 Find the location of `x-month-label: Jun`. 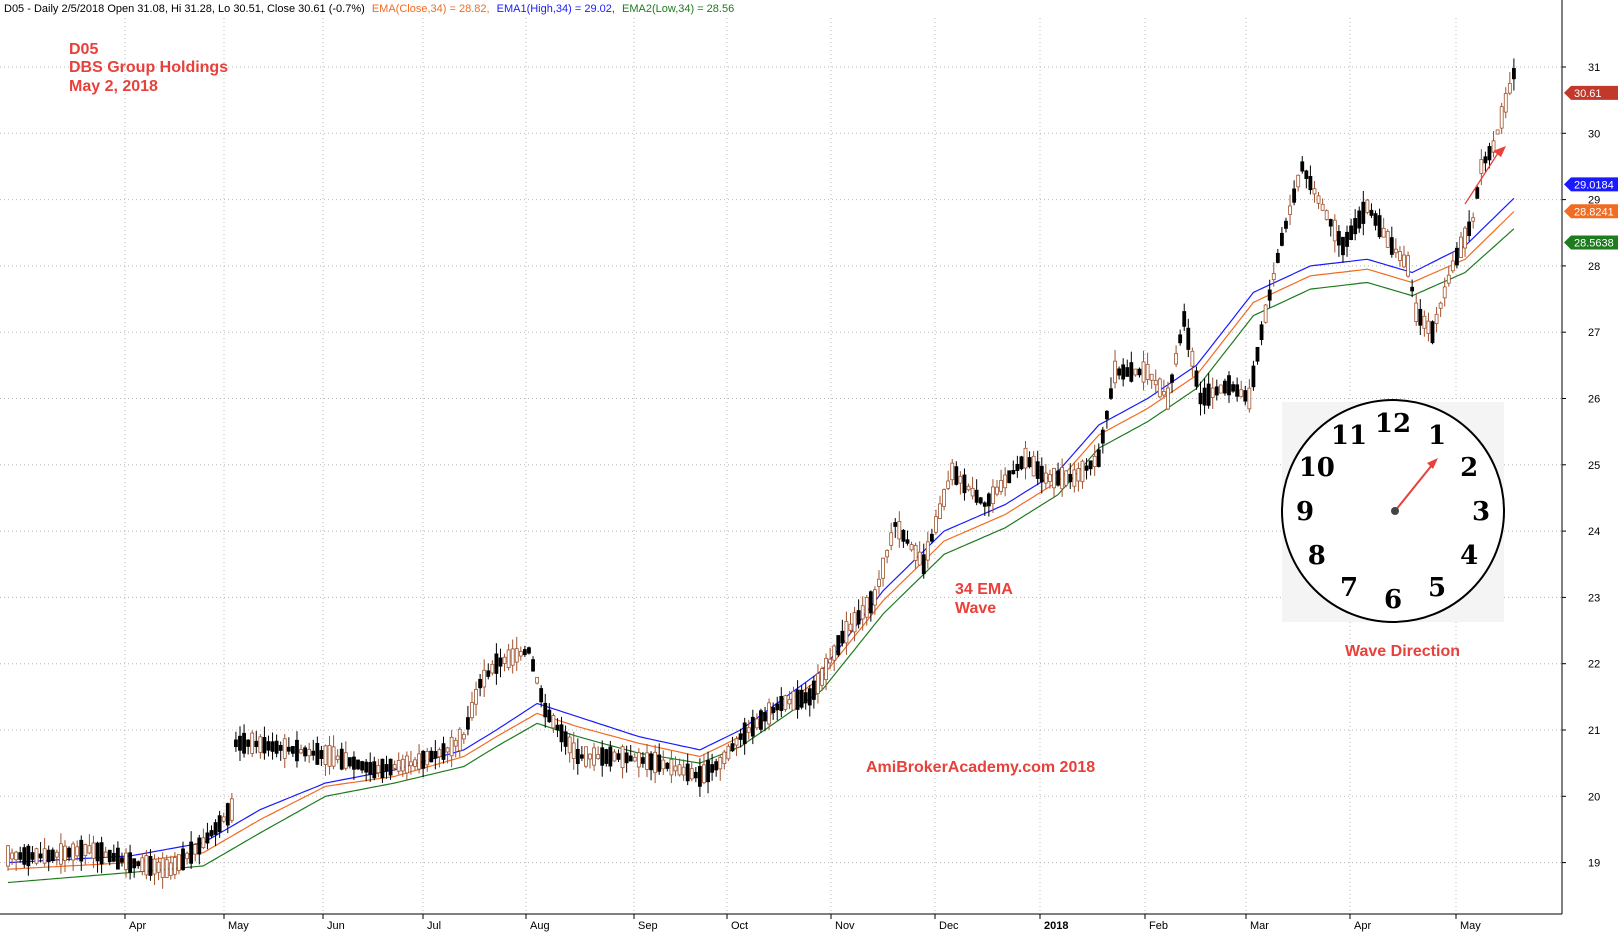

x-month-label: Jun is located at coordinates (336, 926).